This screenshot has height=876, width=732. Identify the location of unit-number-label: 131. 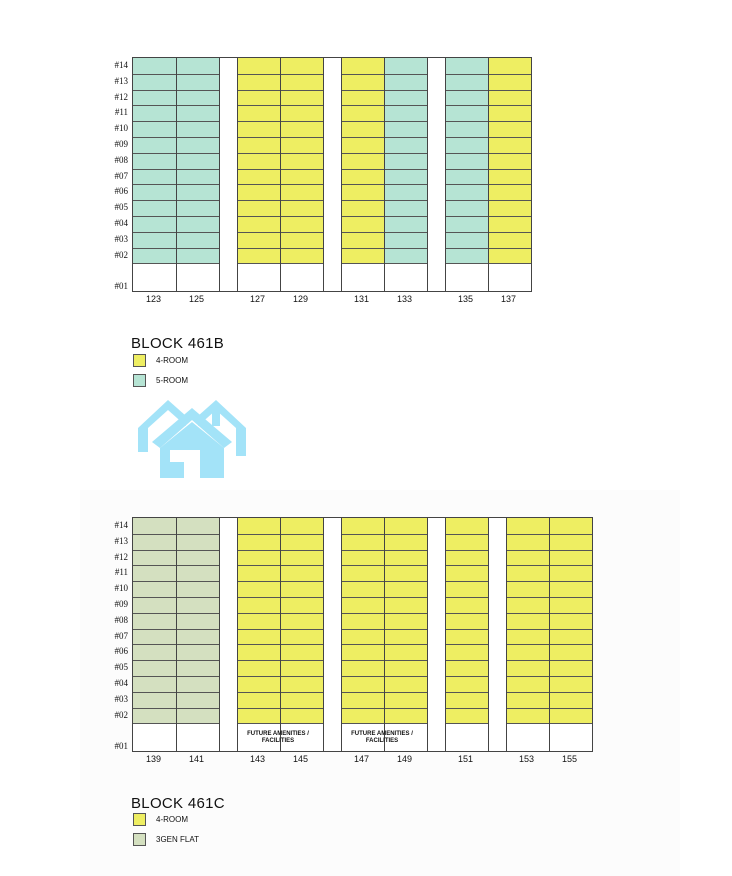
(361, 299).